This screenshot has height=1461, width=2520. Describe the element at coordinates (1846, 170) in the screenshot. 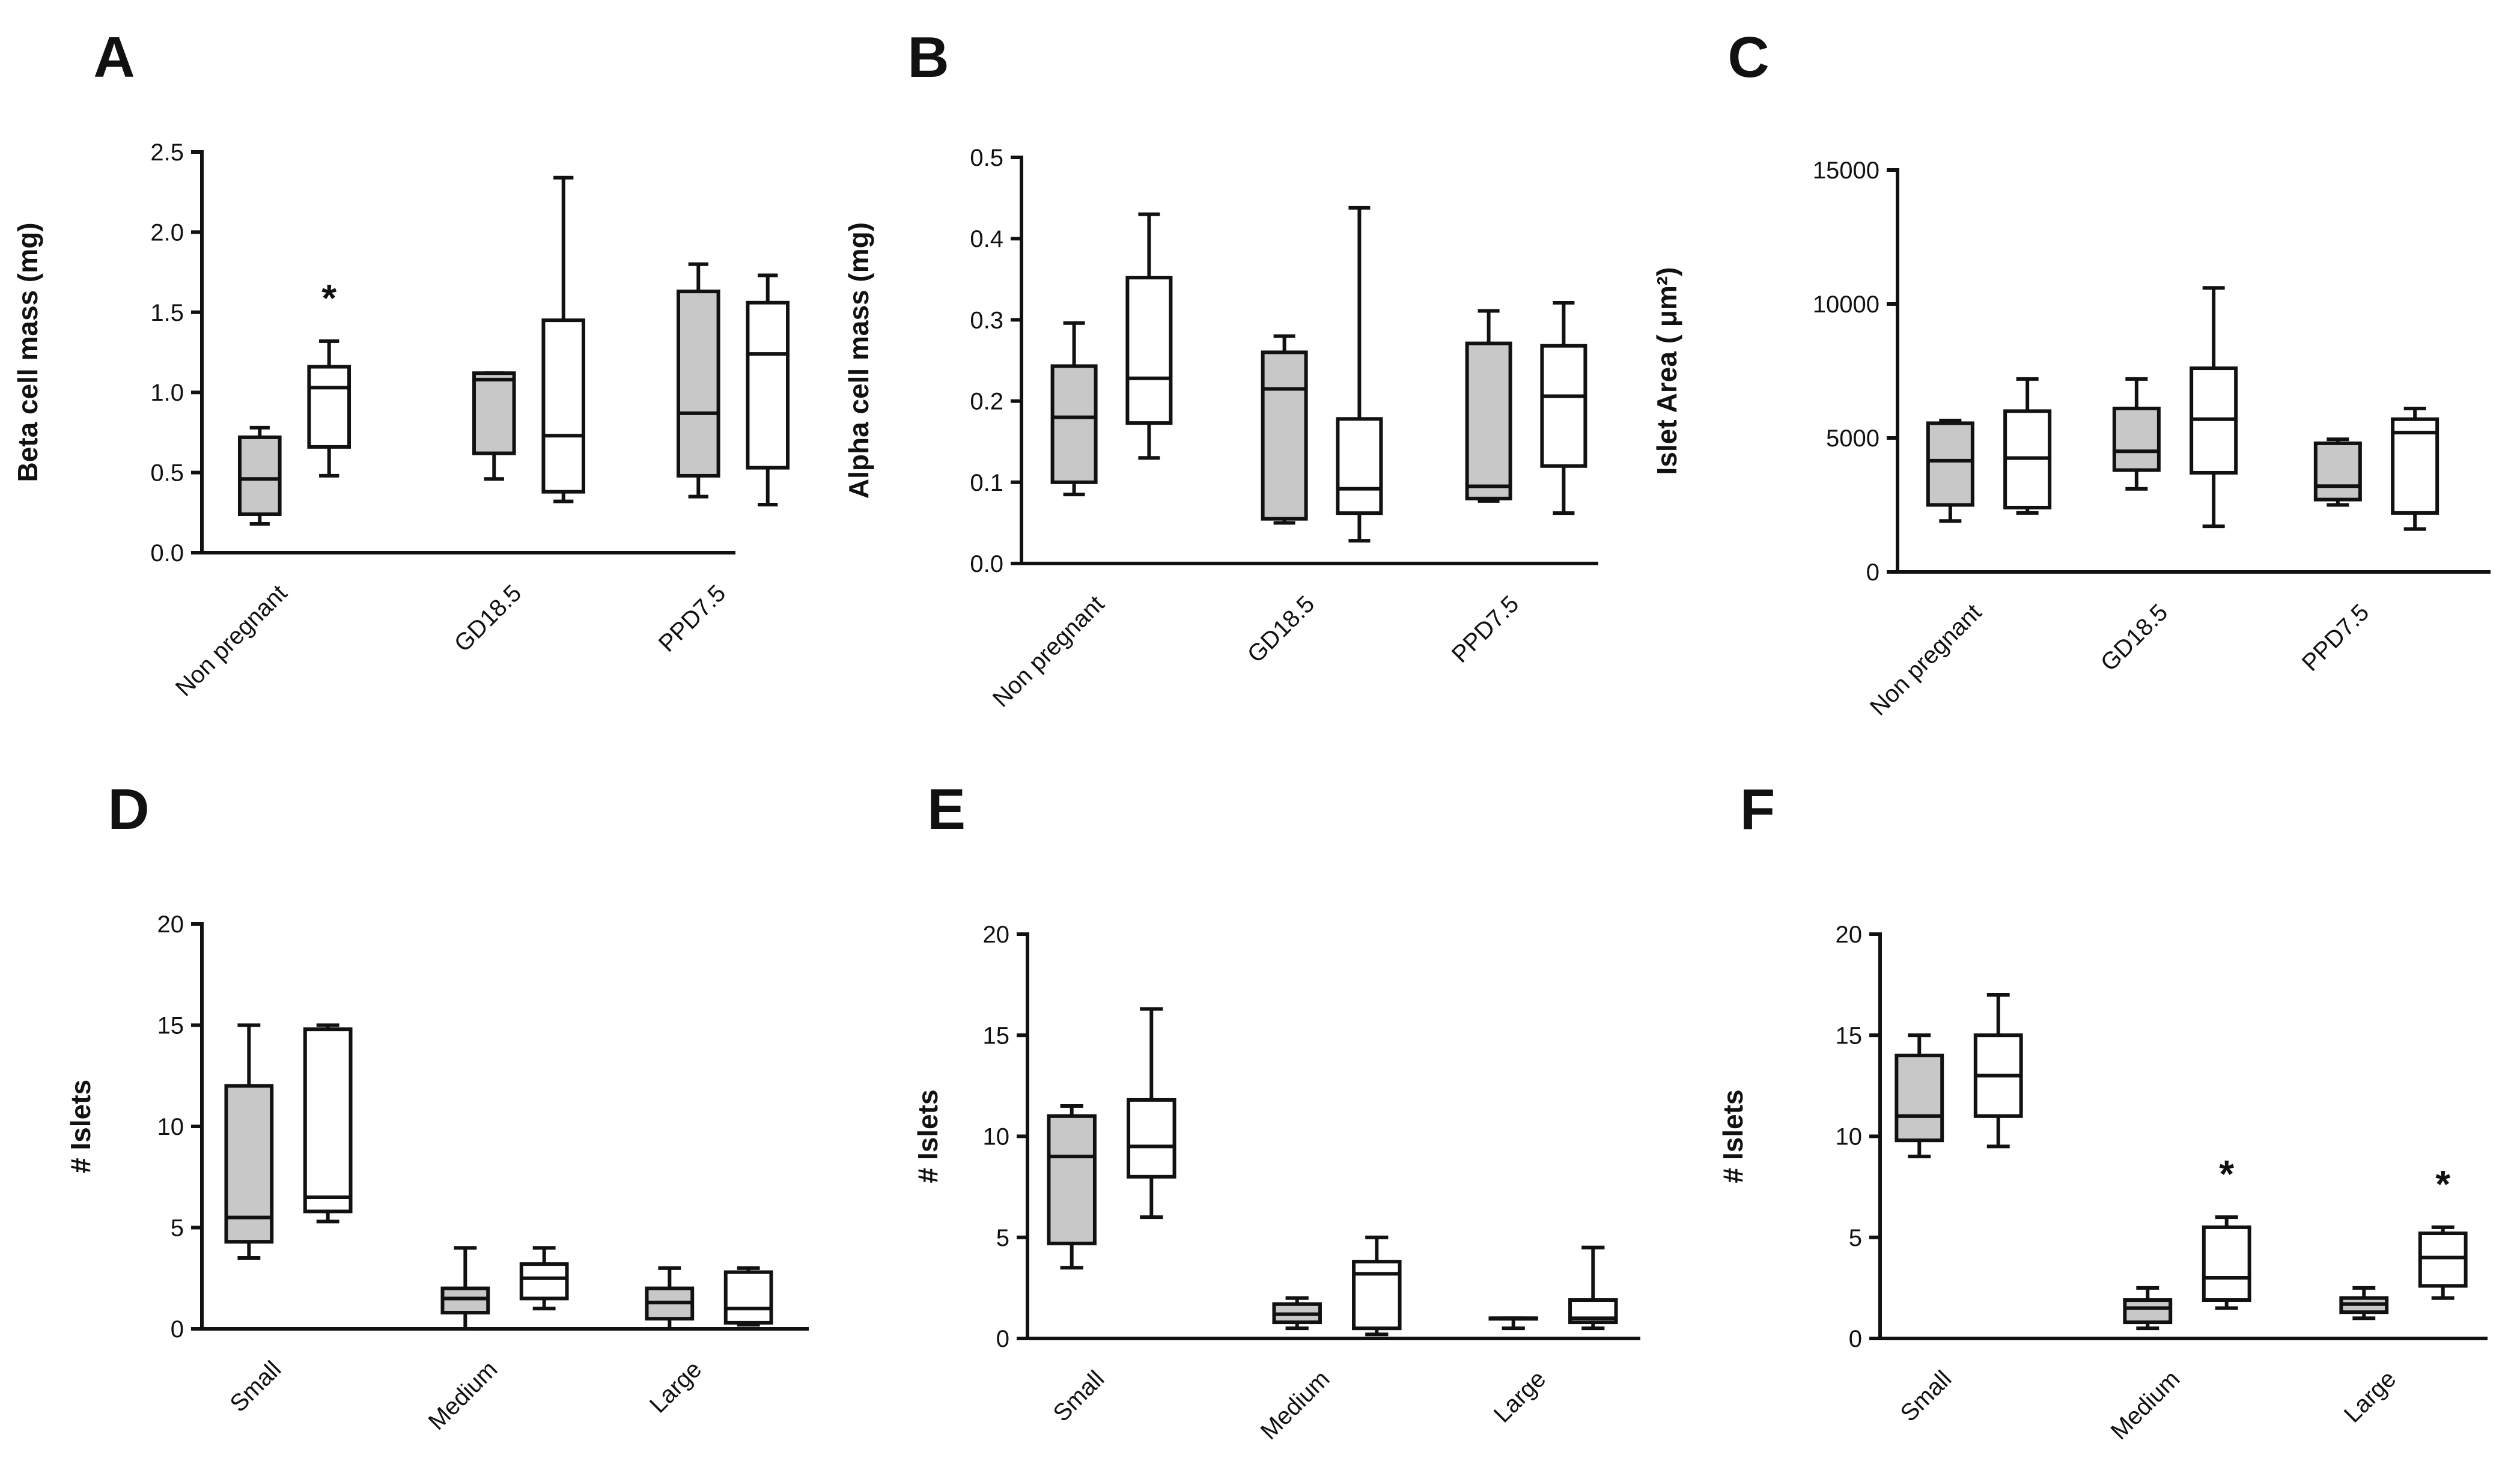

I see `y-tick-label: 15000` at that location.